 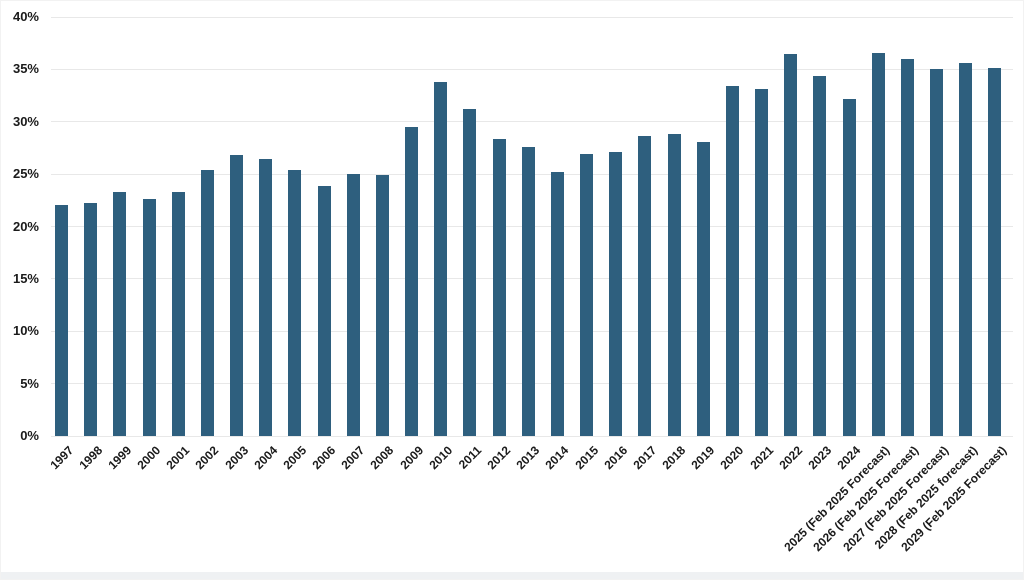 What do you see at coordinates (732, 261) in the screenshot?
I see `bar-2020` at bounding box center [732, 261].